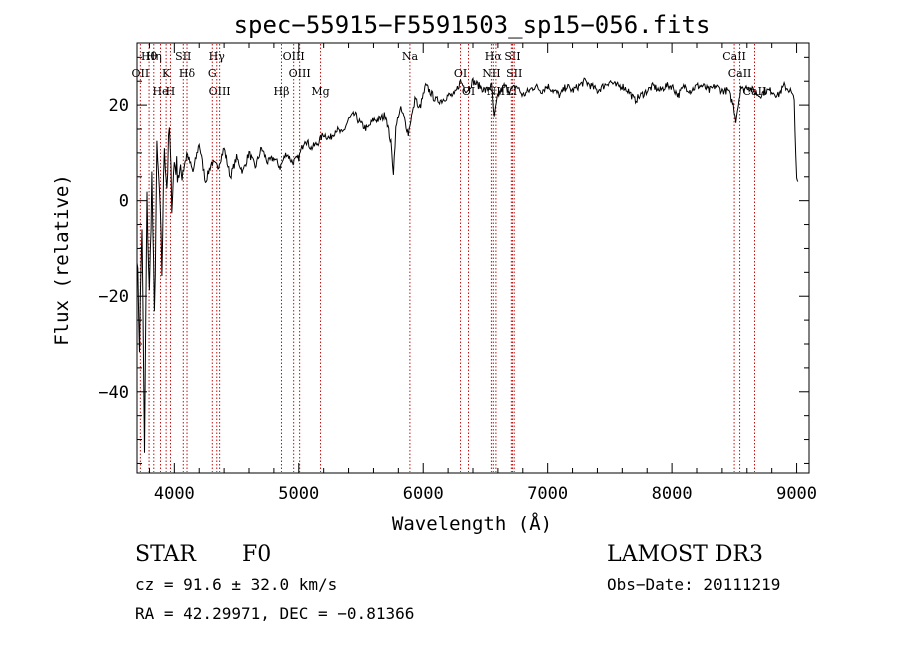 The image size is (900, 649). Describe the element at coordinates (217, 56) in the screenshot. I see `spectral-line-label: Hγ` at that location.